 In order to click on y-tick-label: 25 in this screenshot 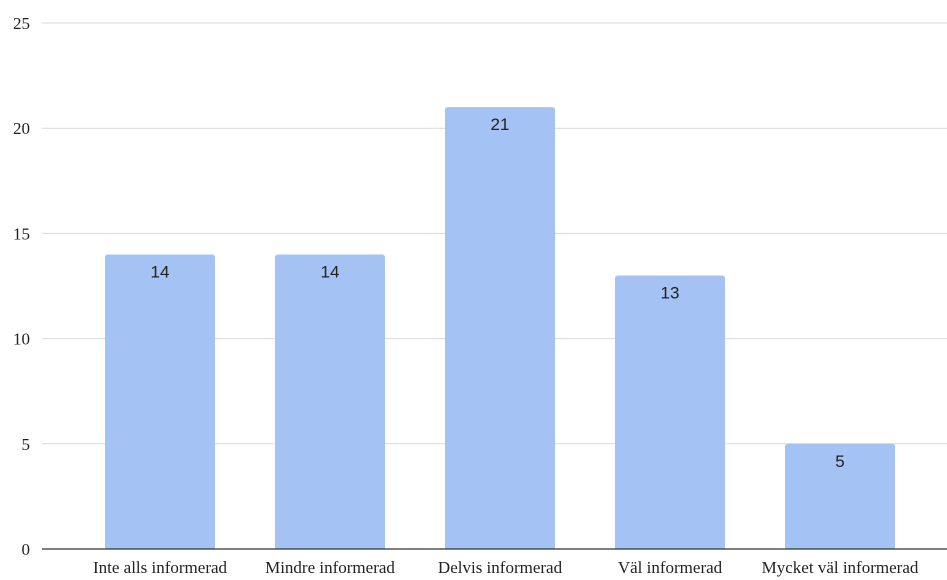, I will do `click(21, 23)`.